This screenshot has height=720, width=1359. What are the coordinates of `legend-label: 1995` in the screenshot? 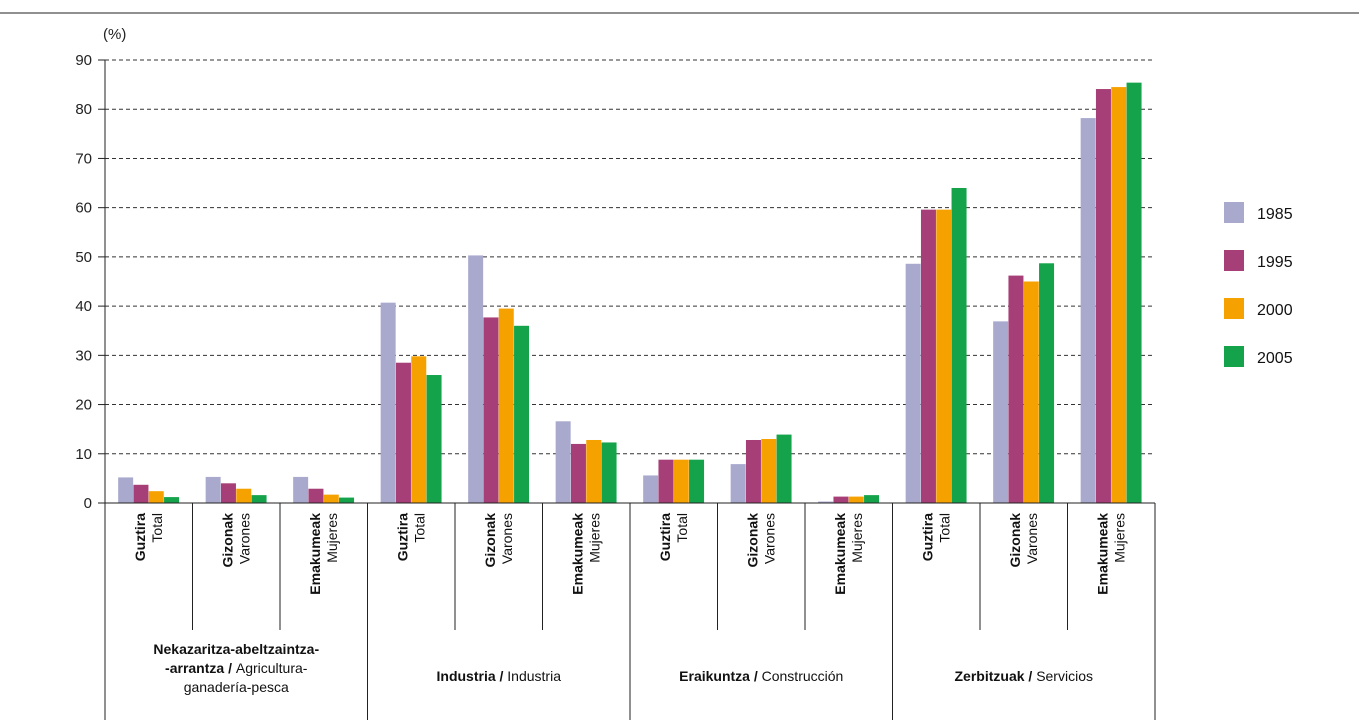 It's located at (1275, 262).